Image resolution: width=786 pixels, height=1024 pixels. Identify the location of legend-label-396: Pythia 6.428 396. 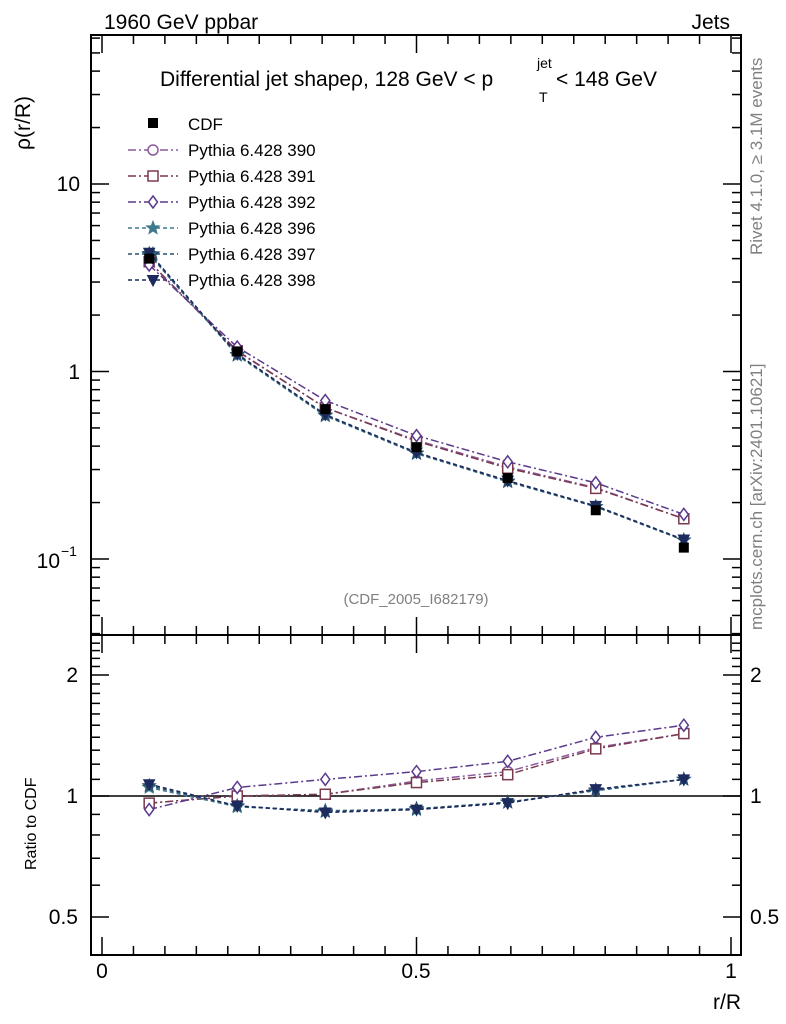
(252, 228).